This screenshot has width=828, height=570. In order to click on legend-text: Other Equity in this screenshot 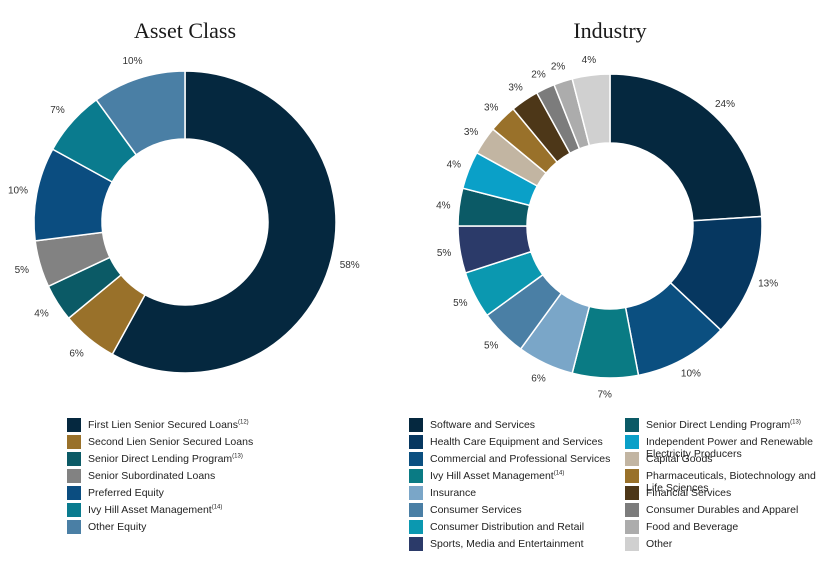, I will do `click(117, 526)`.